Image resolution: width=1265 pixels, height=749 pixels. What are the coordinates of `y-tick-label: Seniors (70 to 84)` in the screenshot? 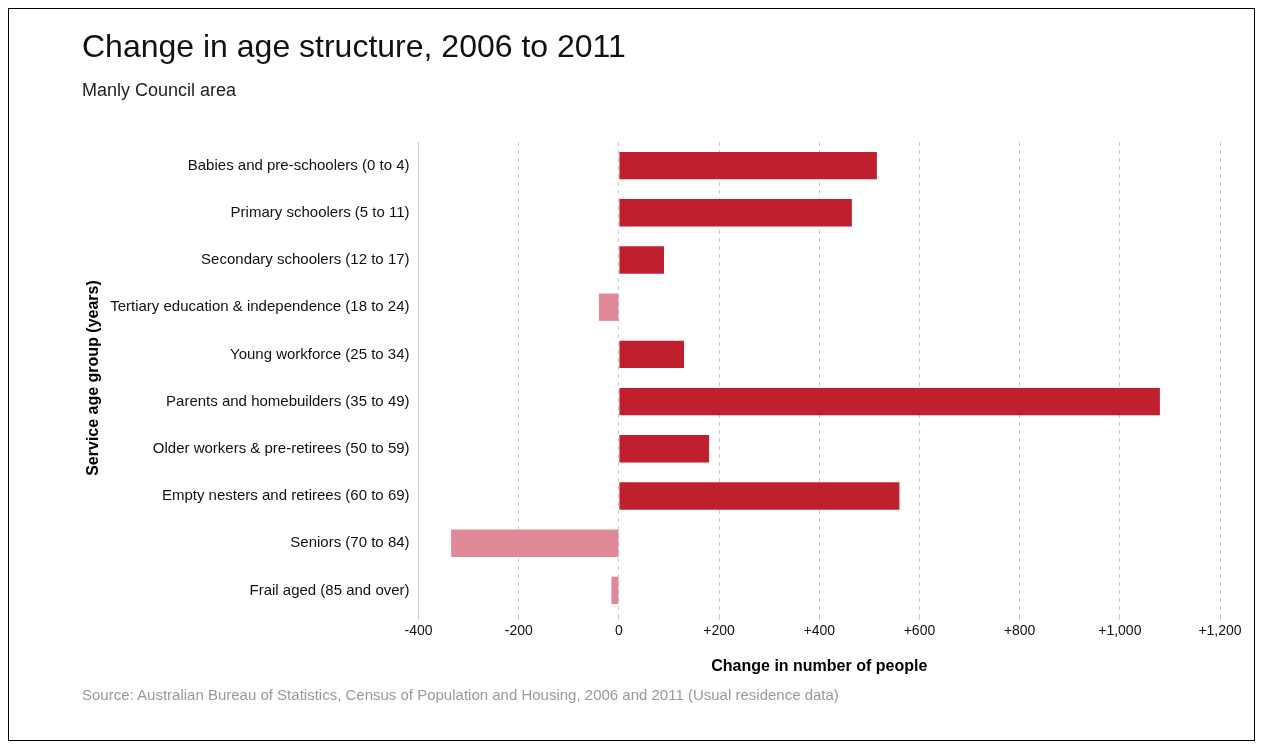 It's located at (350, 542).